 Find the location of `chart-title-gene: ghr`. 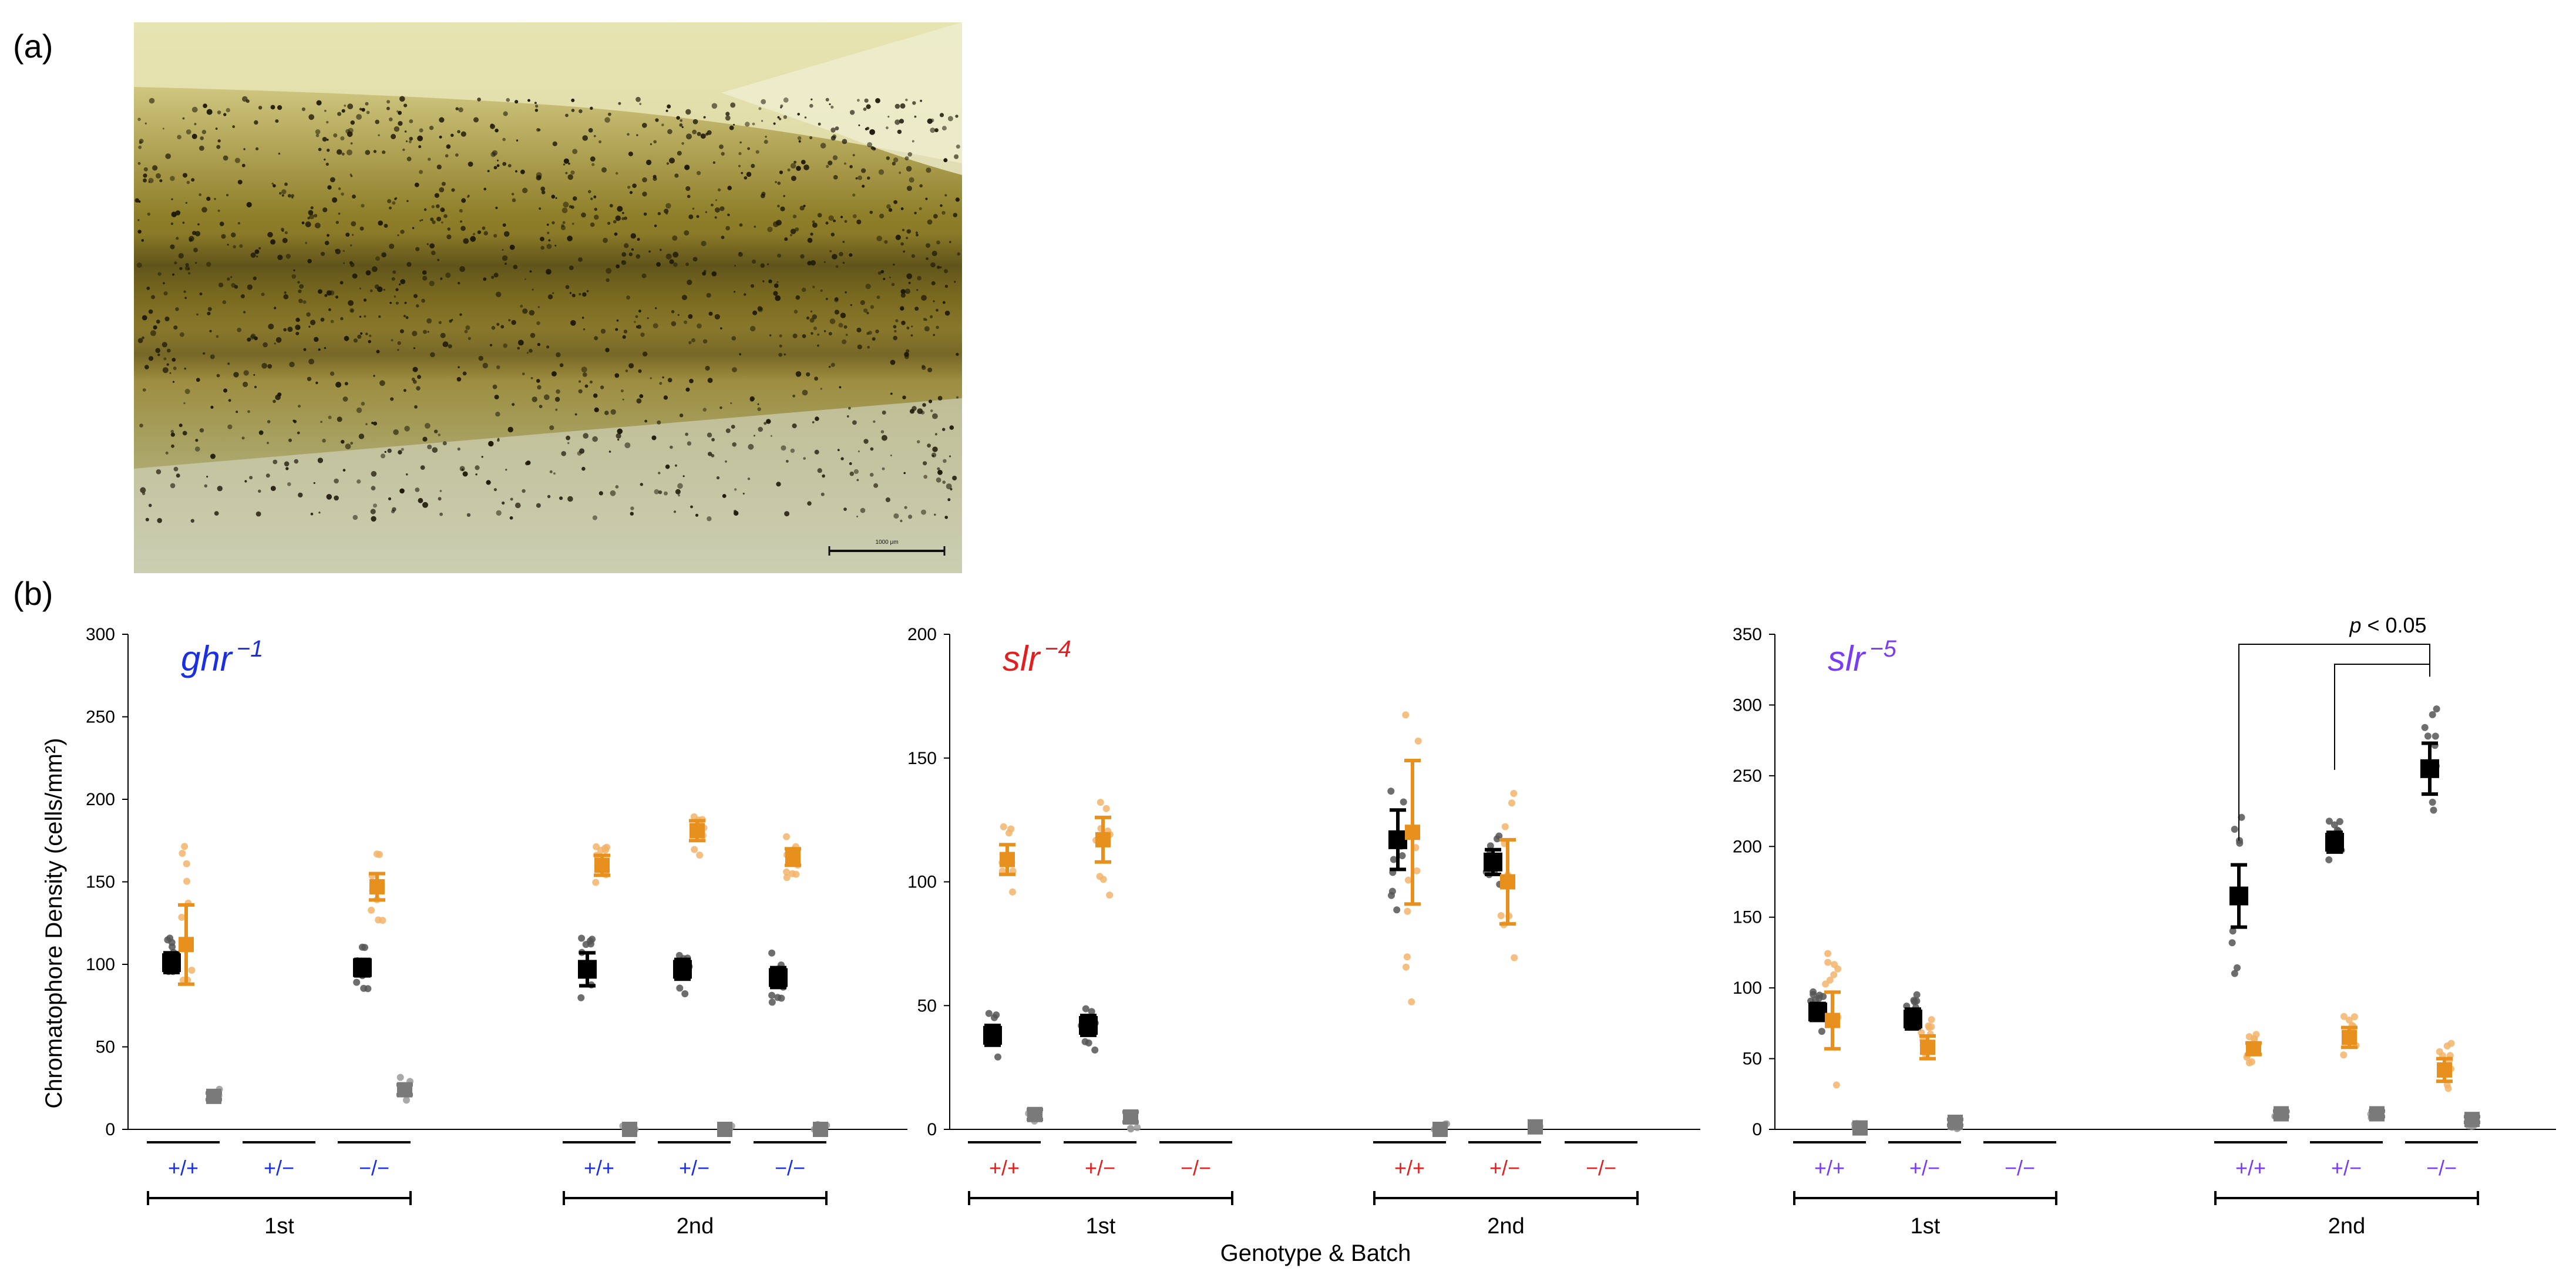

chart-title-gene: ghr is located at coordinates (207, 658).